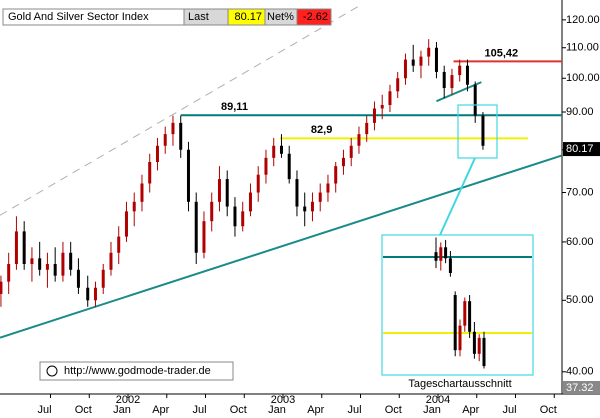 This screenshot has width=600, height=418. I want to click on last-marker-label: 80.17, so click(580, 149).